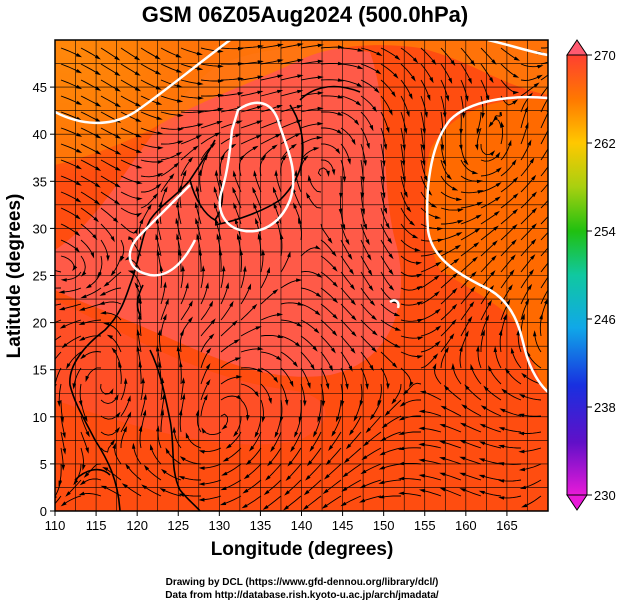 This screenshot has width=619, height=605. I want to click on map-title: GSM 06Z05Aug2024 (500.0hPa), so click(305, 14).